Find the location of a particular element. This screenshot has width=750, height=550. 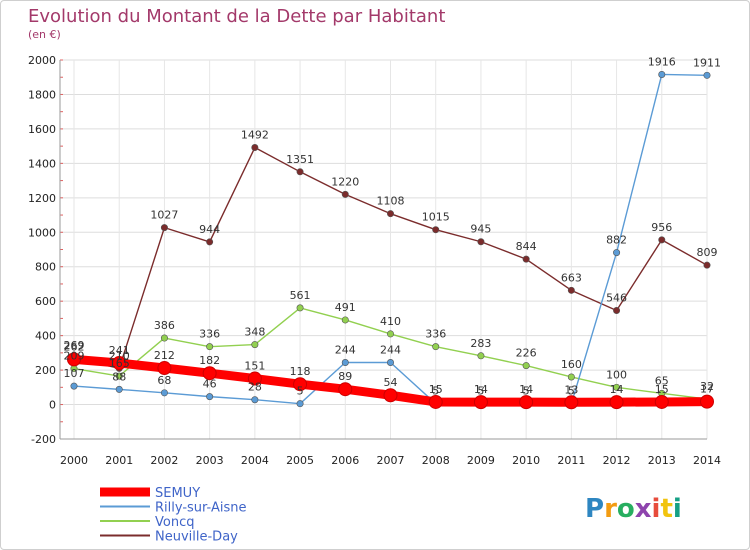

data-label: 882 is located at coordinates (616, 240).